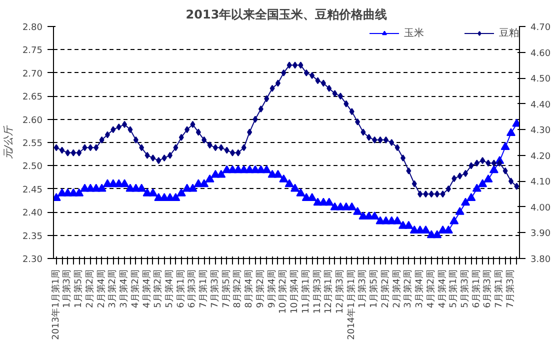 Image resolution: width=553 pixels, height=342 pixels. What do you see at coordinates (540, 28) in the screenshot?
I see `y2-tick-label: 4.70` at bounding box center [540, 28].